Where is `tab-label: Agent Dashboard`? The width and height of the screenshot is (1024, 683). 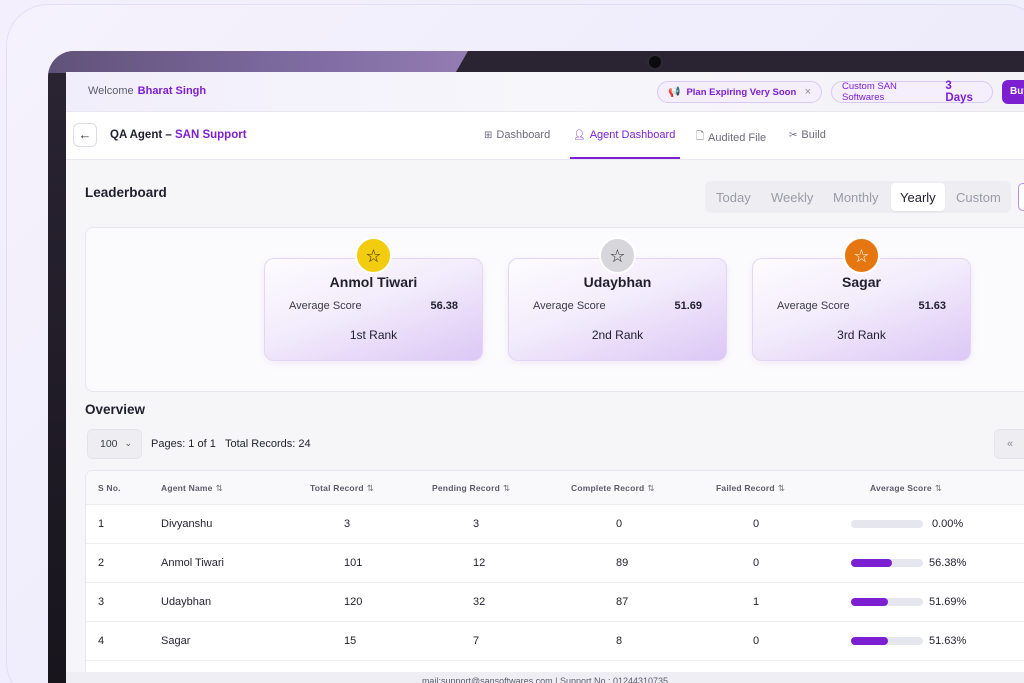 tab-label: Agent Dashboard is located at coordinates (632, 135).